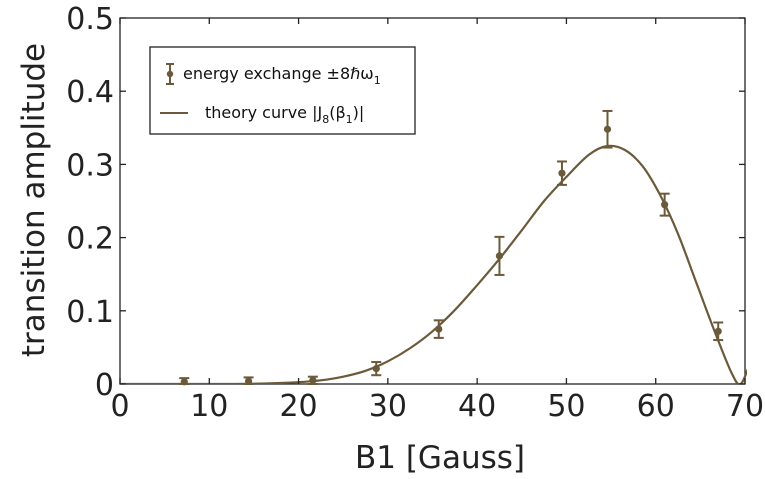 The height and width of the screenshot is (479, 765). Describe the element at coordinates (170, 74) in the screenshot. I see `legend-marker-errorbar` at that location.